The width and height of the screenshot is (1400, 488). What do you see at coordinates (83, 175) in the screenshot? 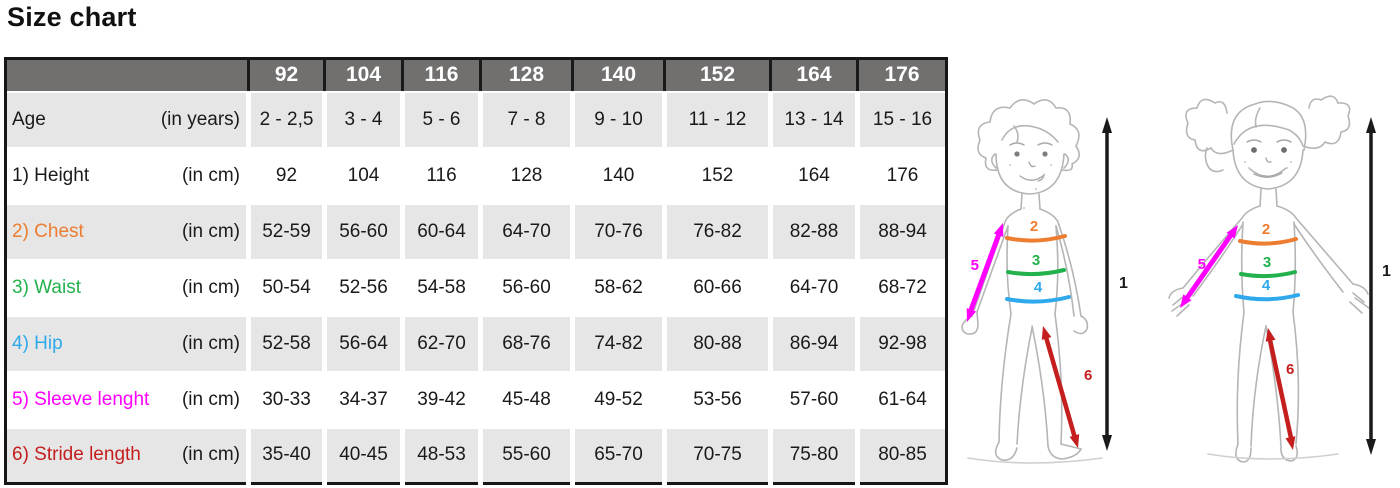
I see `row-label: 1) Height` at bounding box center [83, 175].